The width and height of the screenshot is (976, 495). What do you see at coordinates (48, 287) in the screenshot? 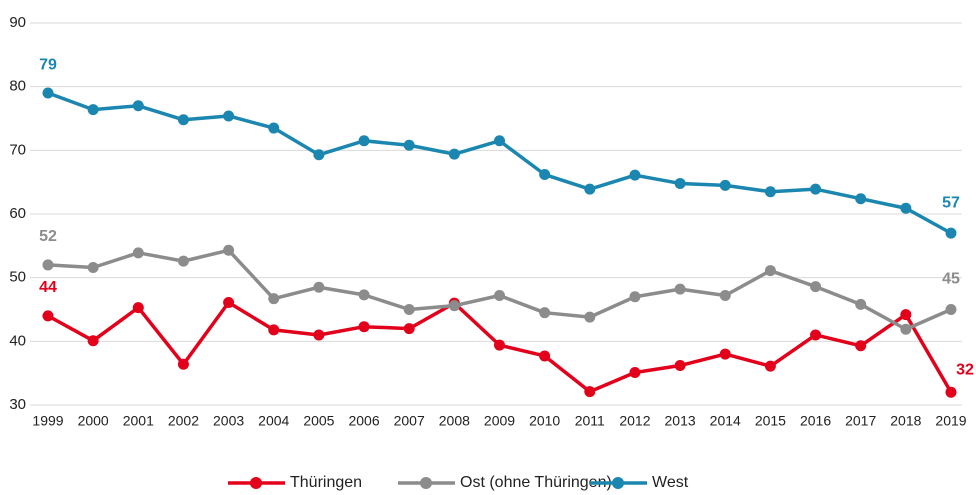
I see `data-label: 44` at bounding box center [48, 287].